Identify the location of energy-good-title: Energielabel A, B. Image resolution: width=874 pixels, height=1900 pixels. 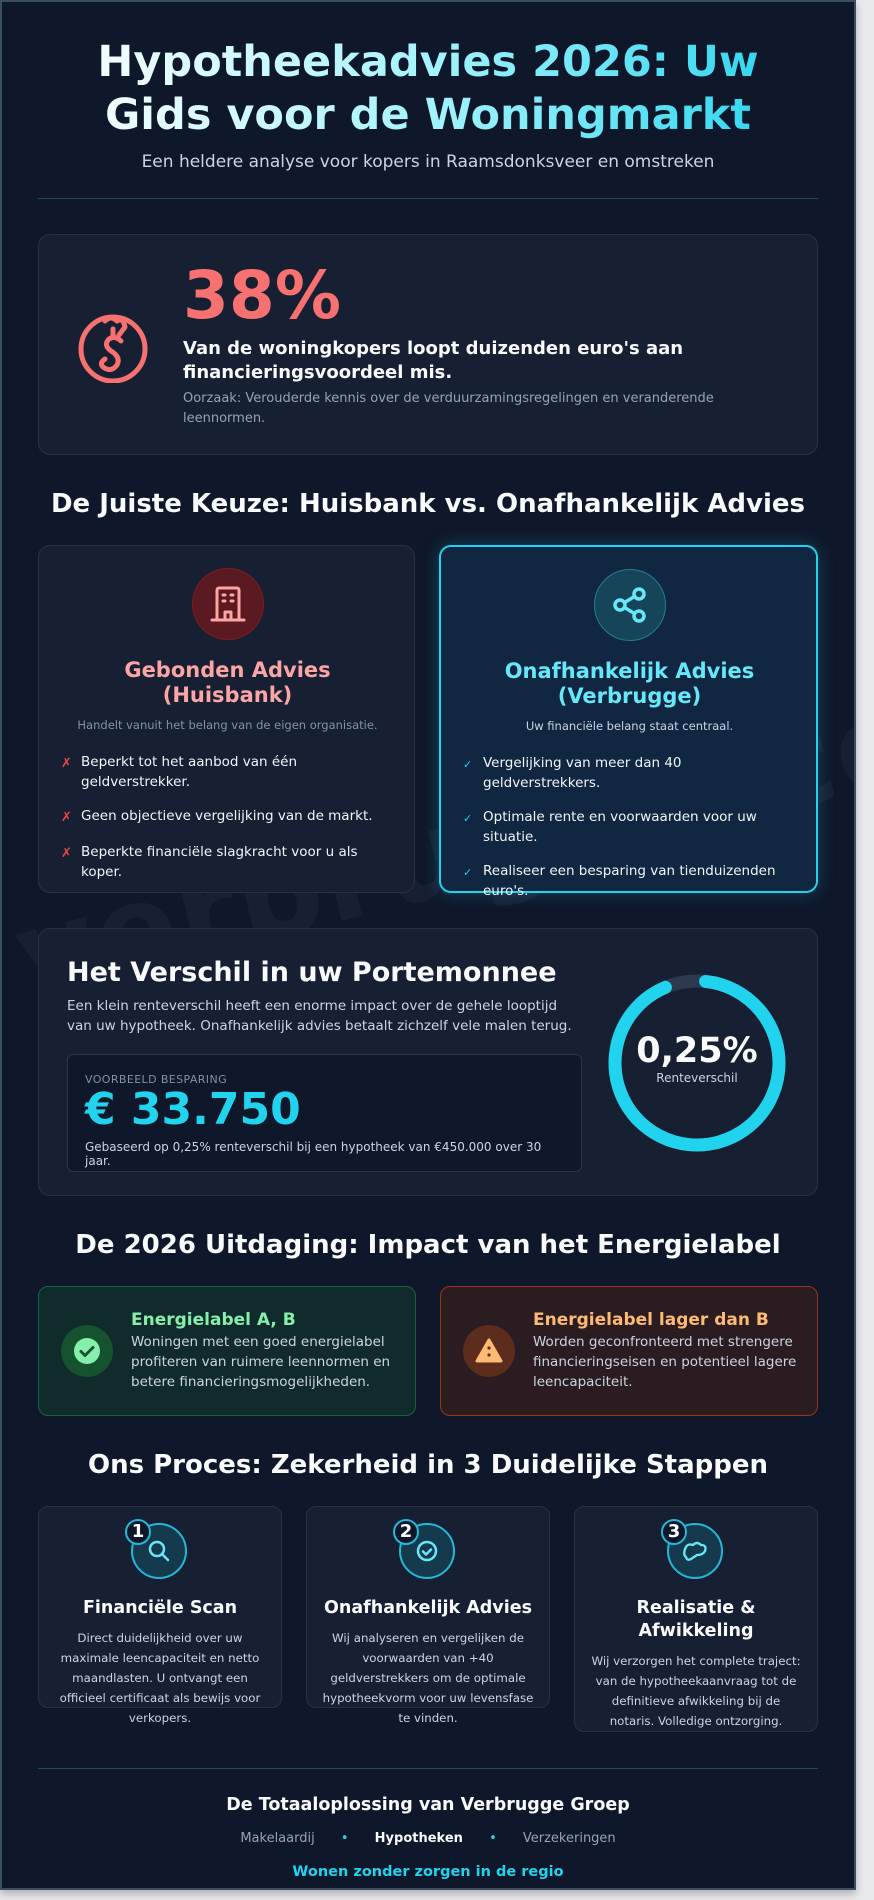
(213, 1320).